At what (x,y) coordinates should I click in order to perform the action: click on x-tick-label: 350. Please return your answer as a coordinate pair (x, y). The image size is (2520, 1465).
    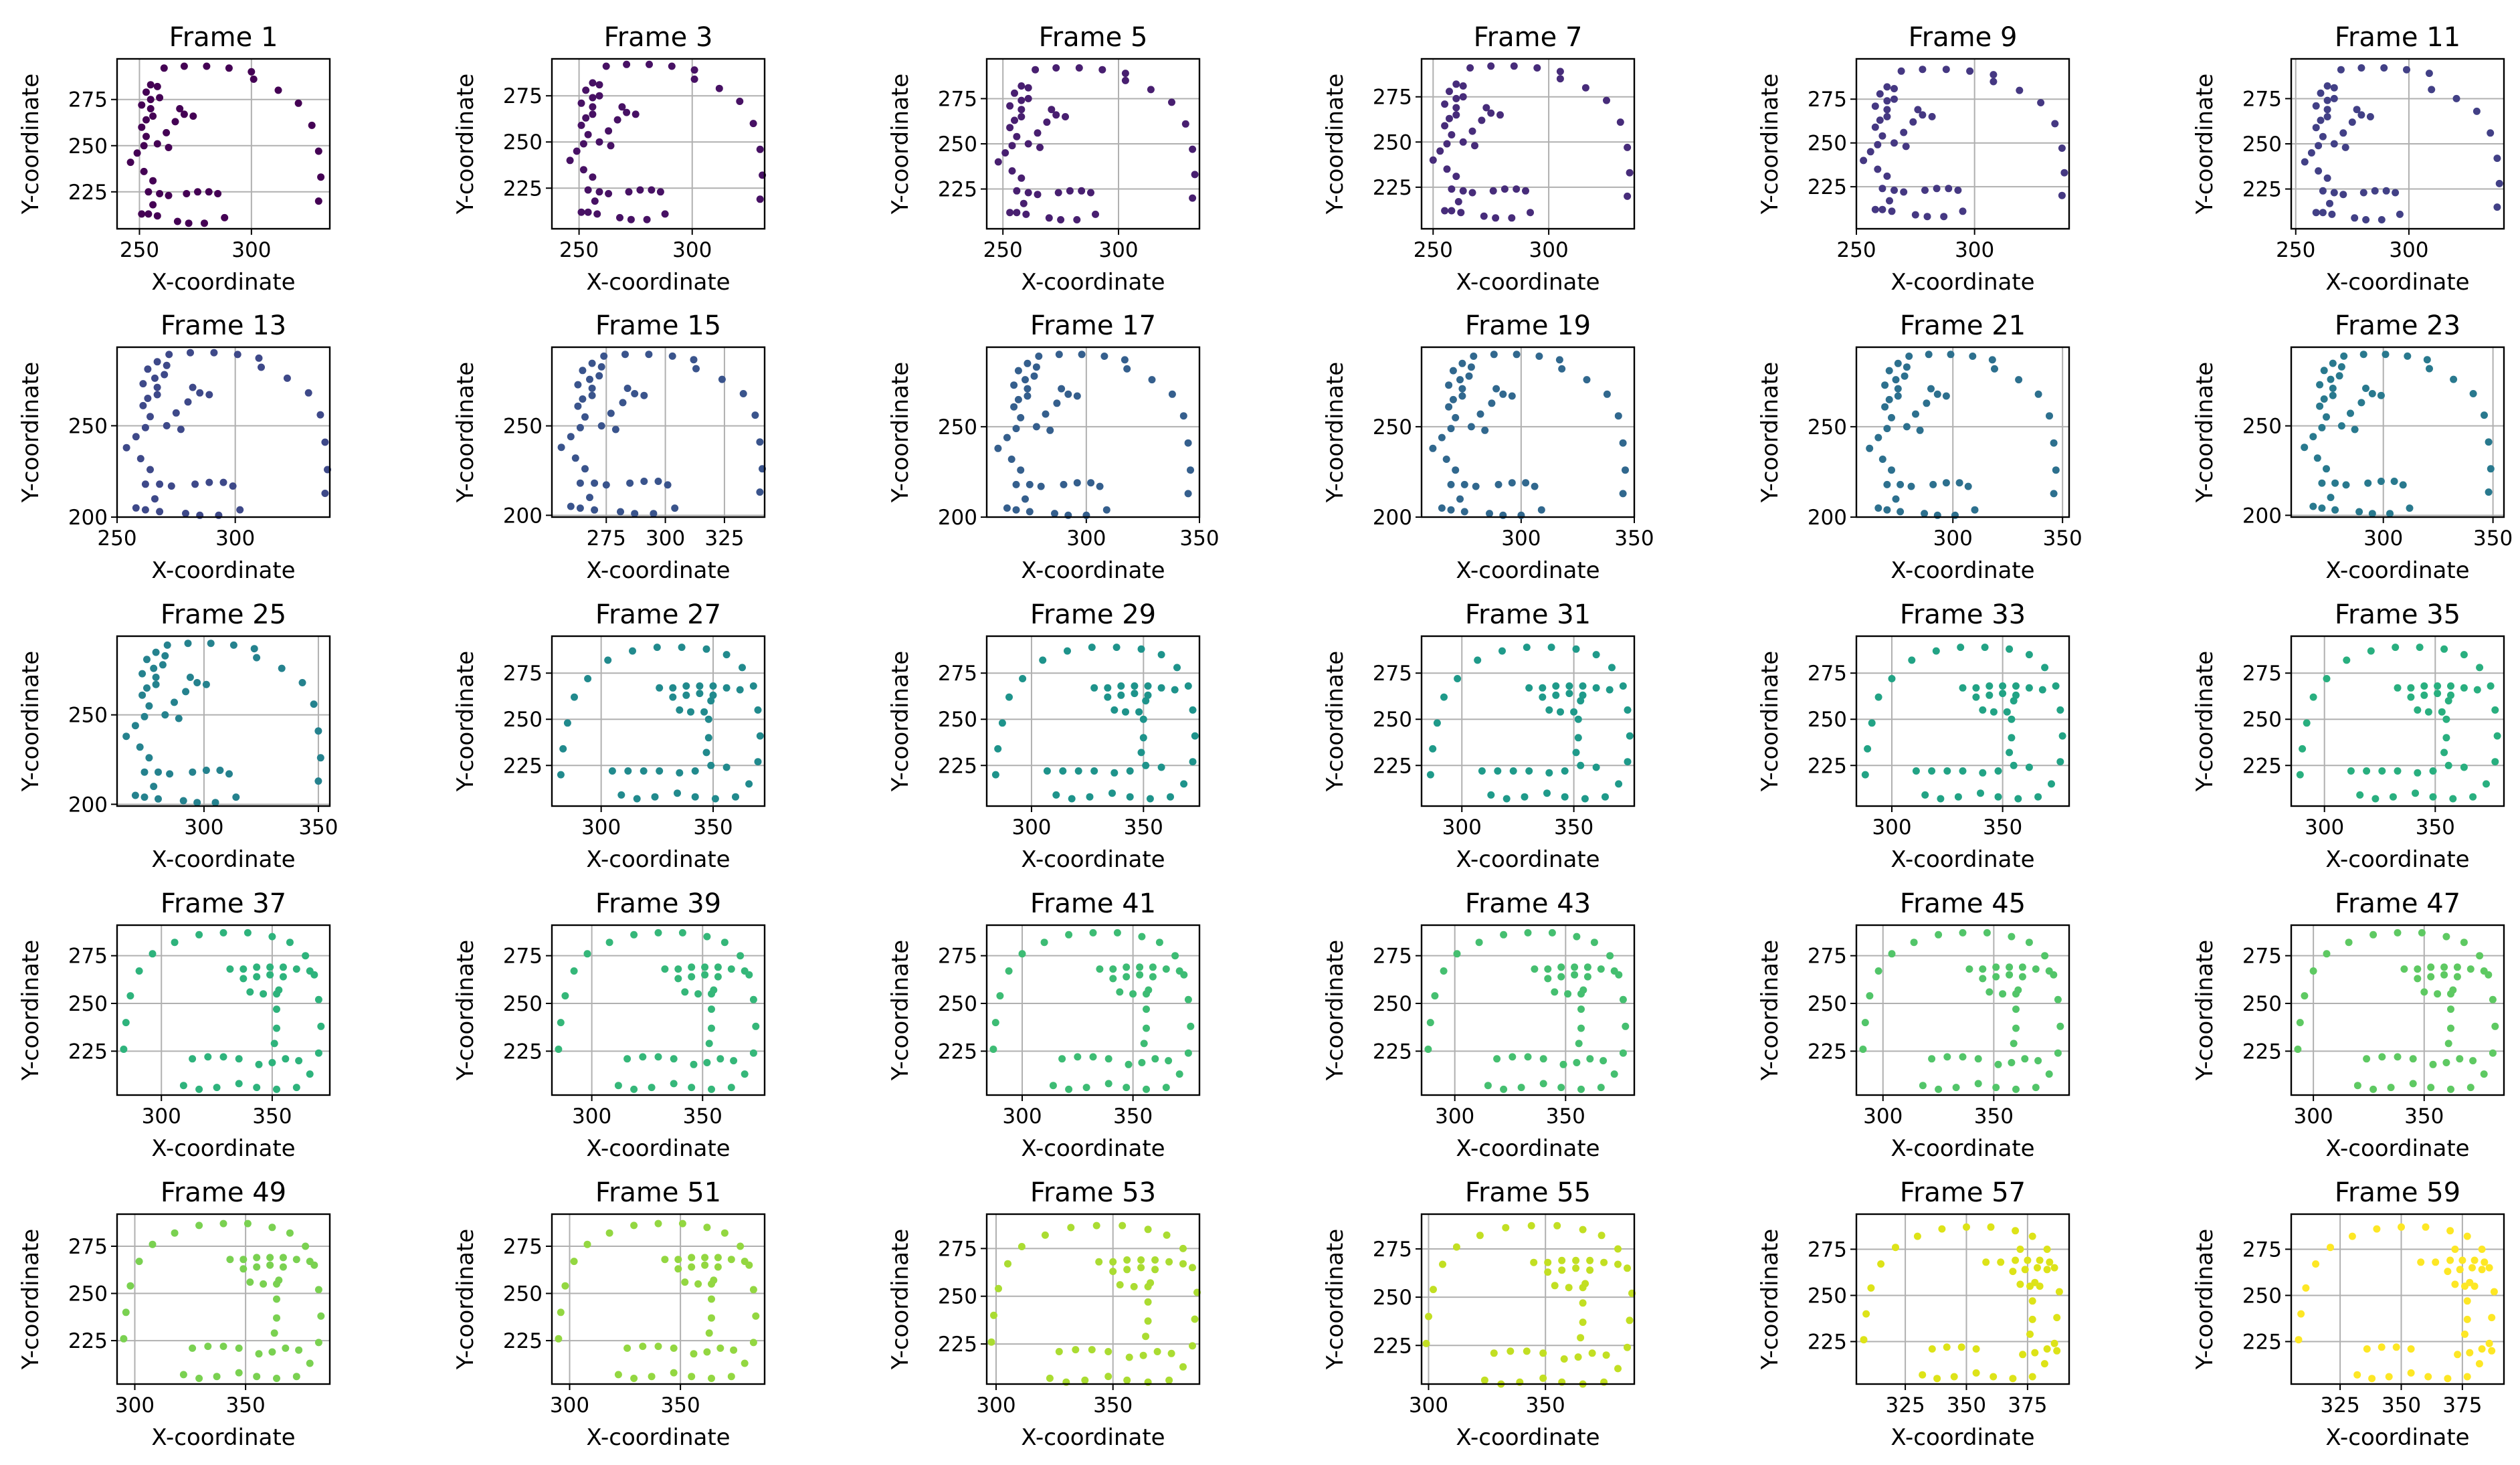
    Looking at the image, I should click on (1144, 827).